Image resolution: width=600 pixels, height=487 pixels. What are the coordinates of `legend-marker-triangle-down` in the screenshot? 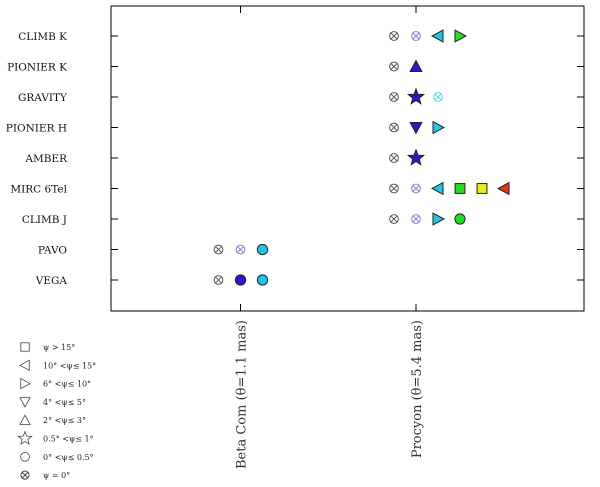 It's located at (25, 402).